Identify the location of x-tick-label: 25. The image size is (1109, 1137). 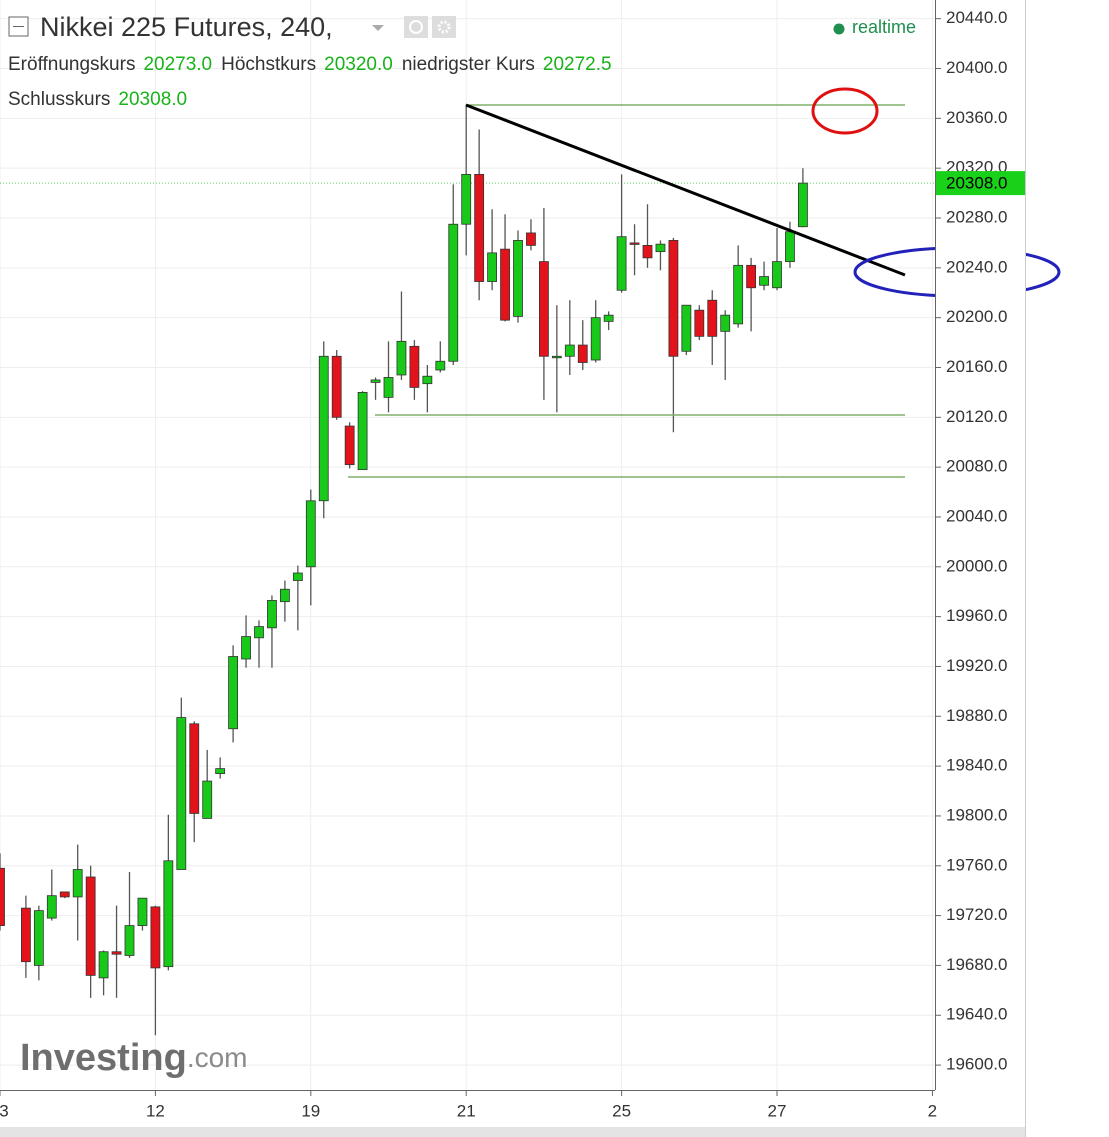
(621, 1110).